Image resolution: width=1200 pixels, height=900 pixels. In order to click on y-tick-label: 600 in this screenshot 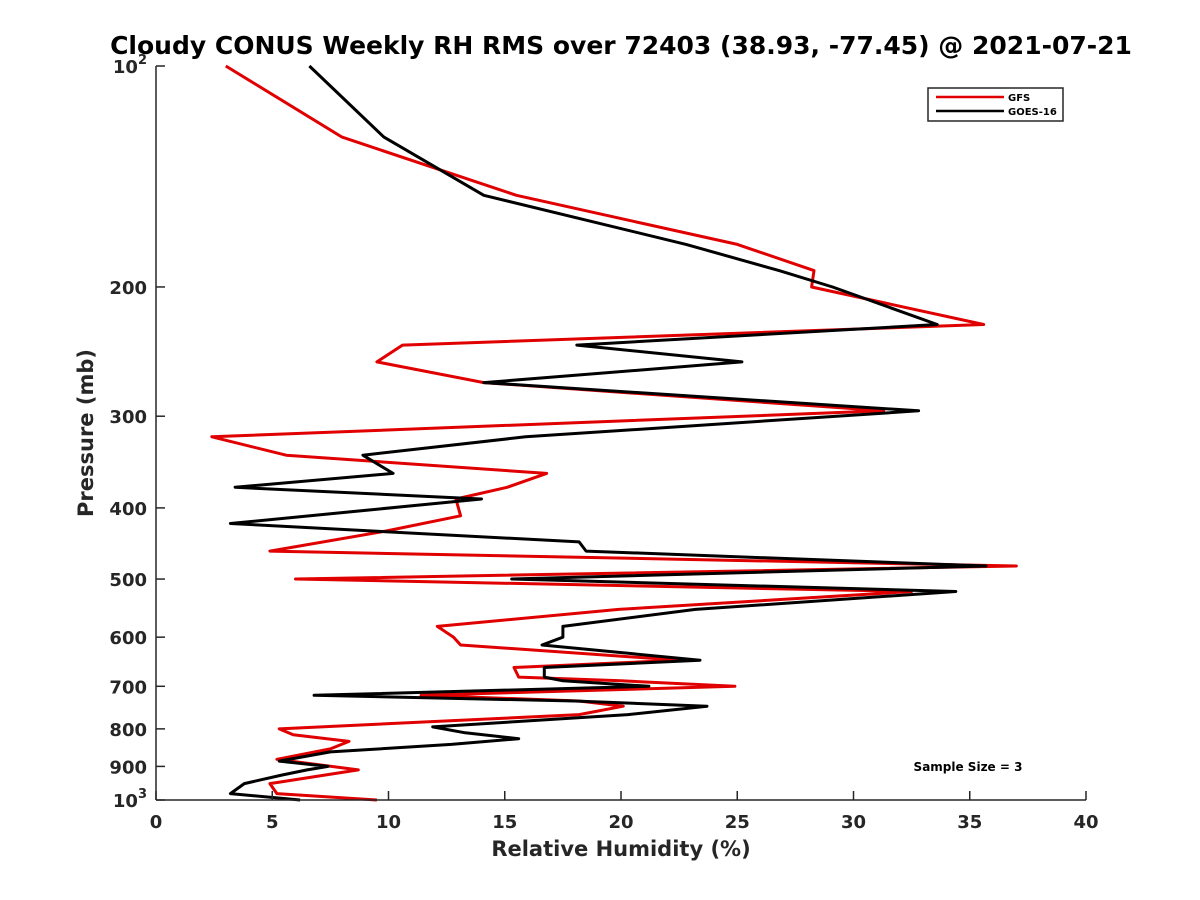, I will do `click(128, 638)`.